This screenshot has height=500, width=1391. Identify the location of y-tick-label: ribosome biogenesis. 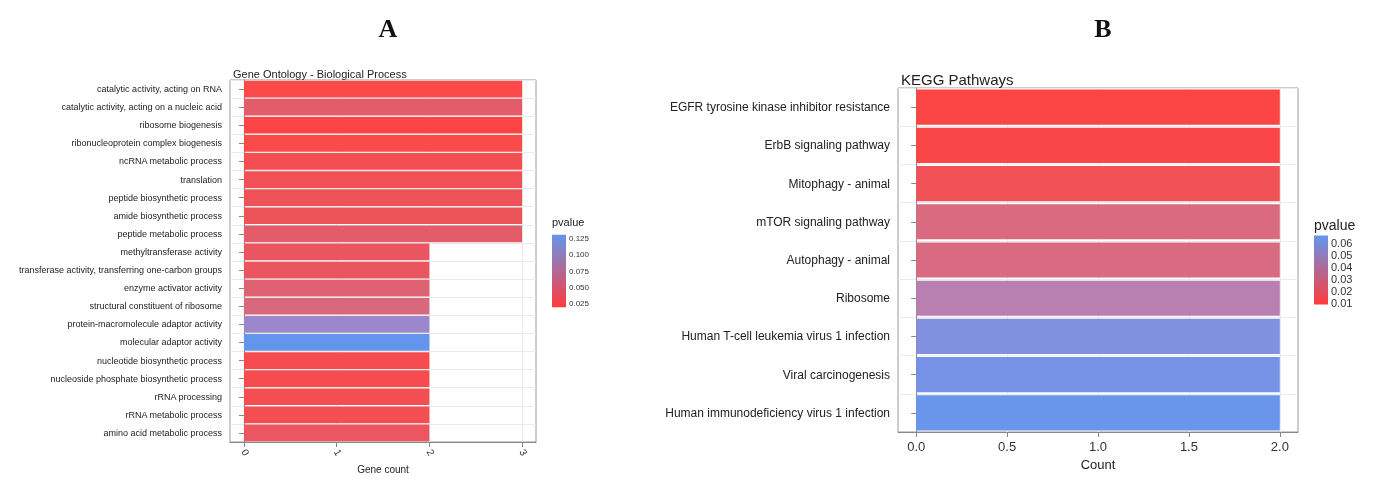
(181, 125).